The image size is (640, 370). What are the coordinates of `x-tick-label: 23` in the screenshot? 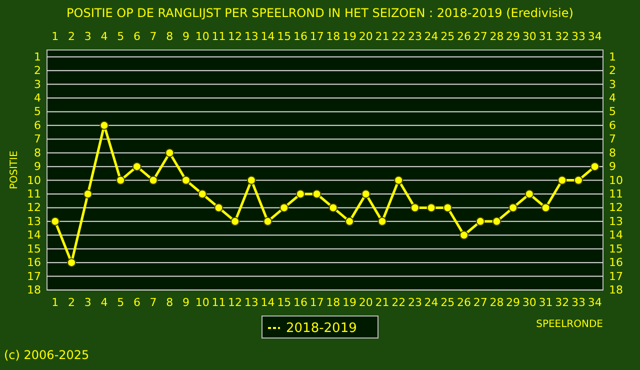 It's located at (415, 302).